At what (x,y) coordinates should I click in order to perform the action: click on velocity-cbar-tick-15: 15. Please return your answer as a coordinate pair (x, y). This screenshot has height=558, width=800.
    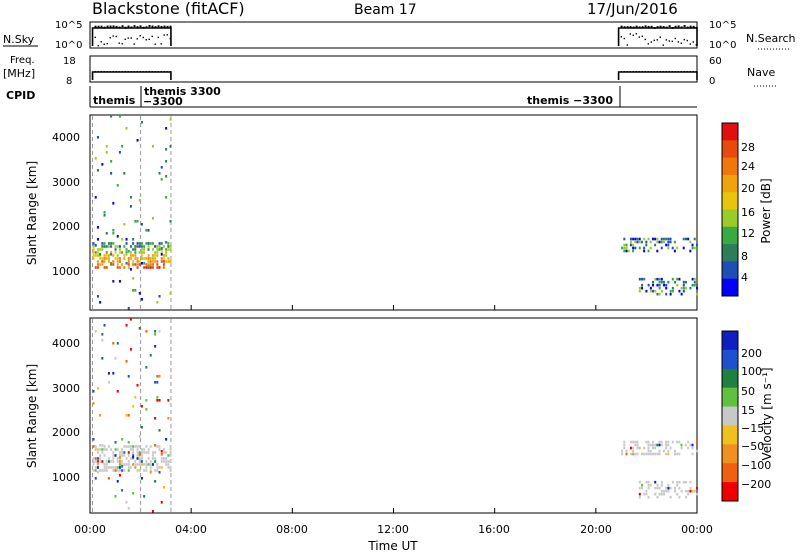
    Looking at the image, I should click on (748, 410).